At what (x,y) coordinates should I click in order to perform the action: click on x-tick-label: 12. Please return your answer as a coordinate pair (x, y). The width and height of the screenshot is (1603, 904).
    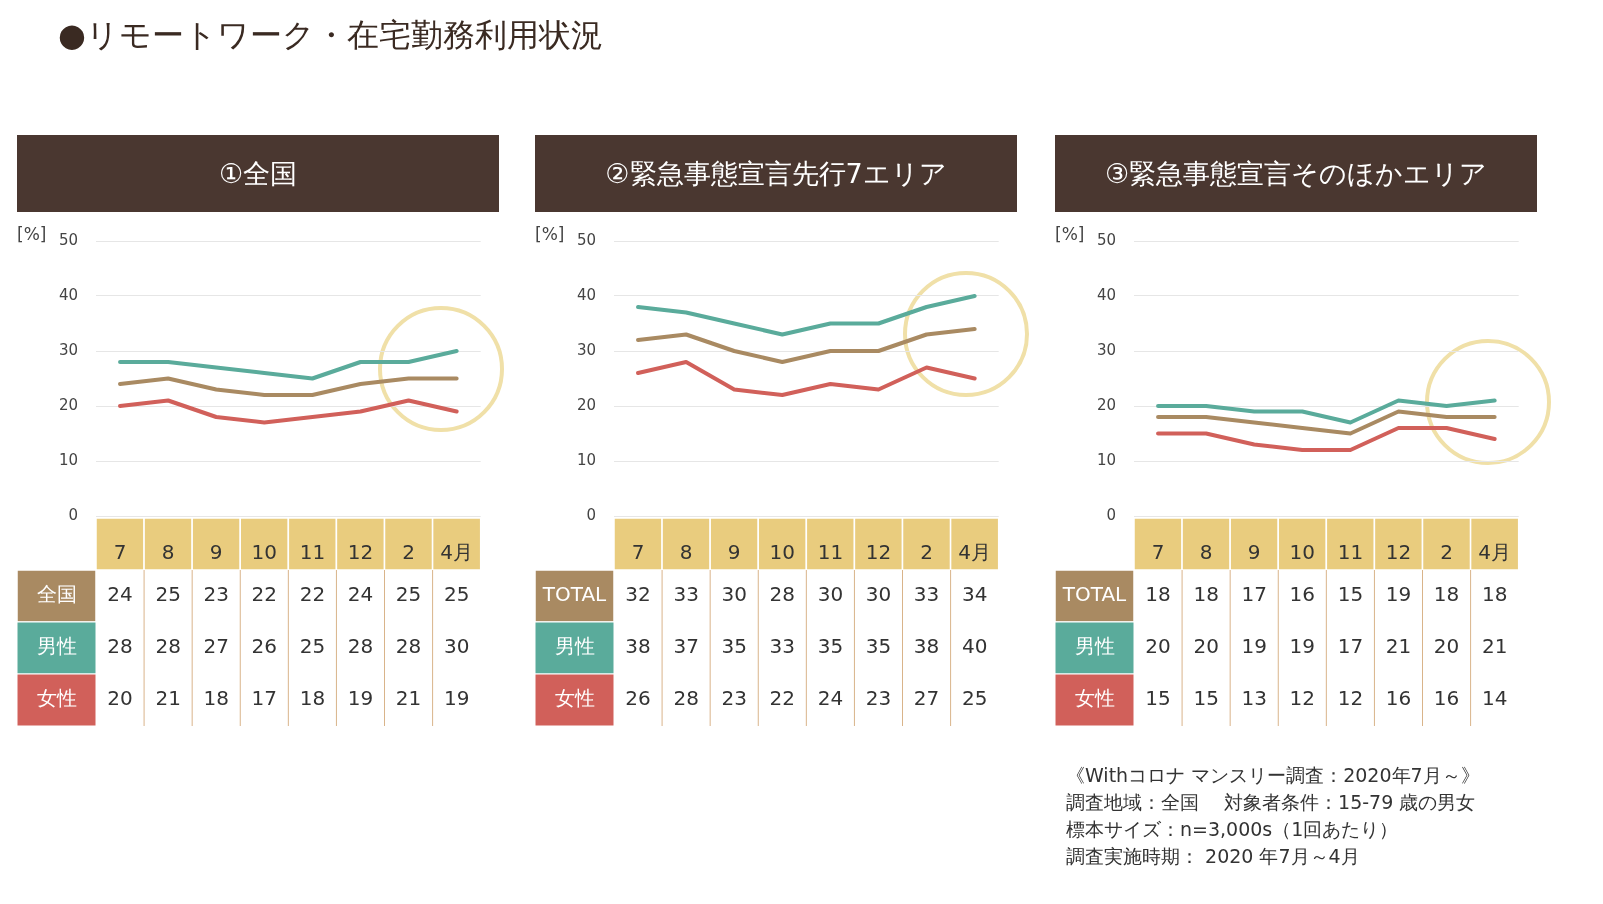
    Looking at the image, I should click on (878, 552).